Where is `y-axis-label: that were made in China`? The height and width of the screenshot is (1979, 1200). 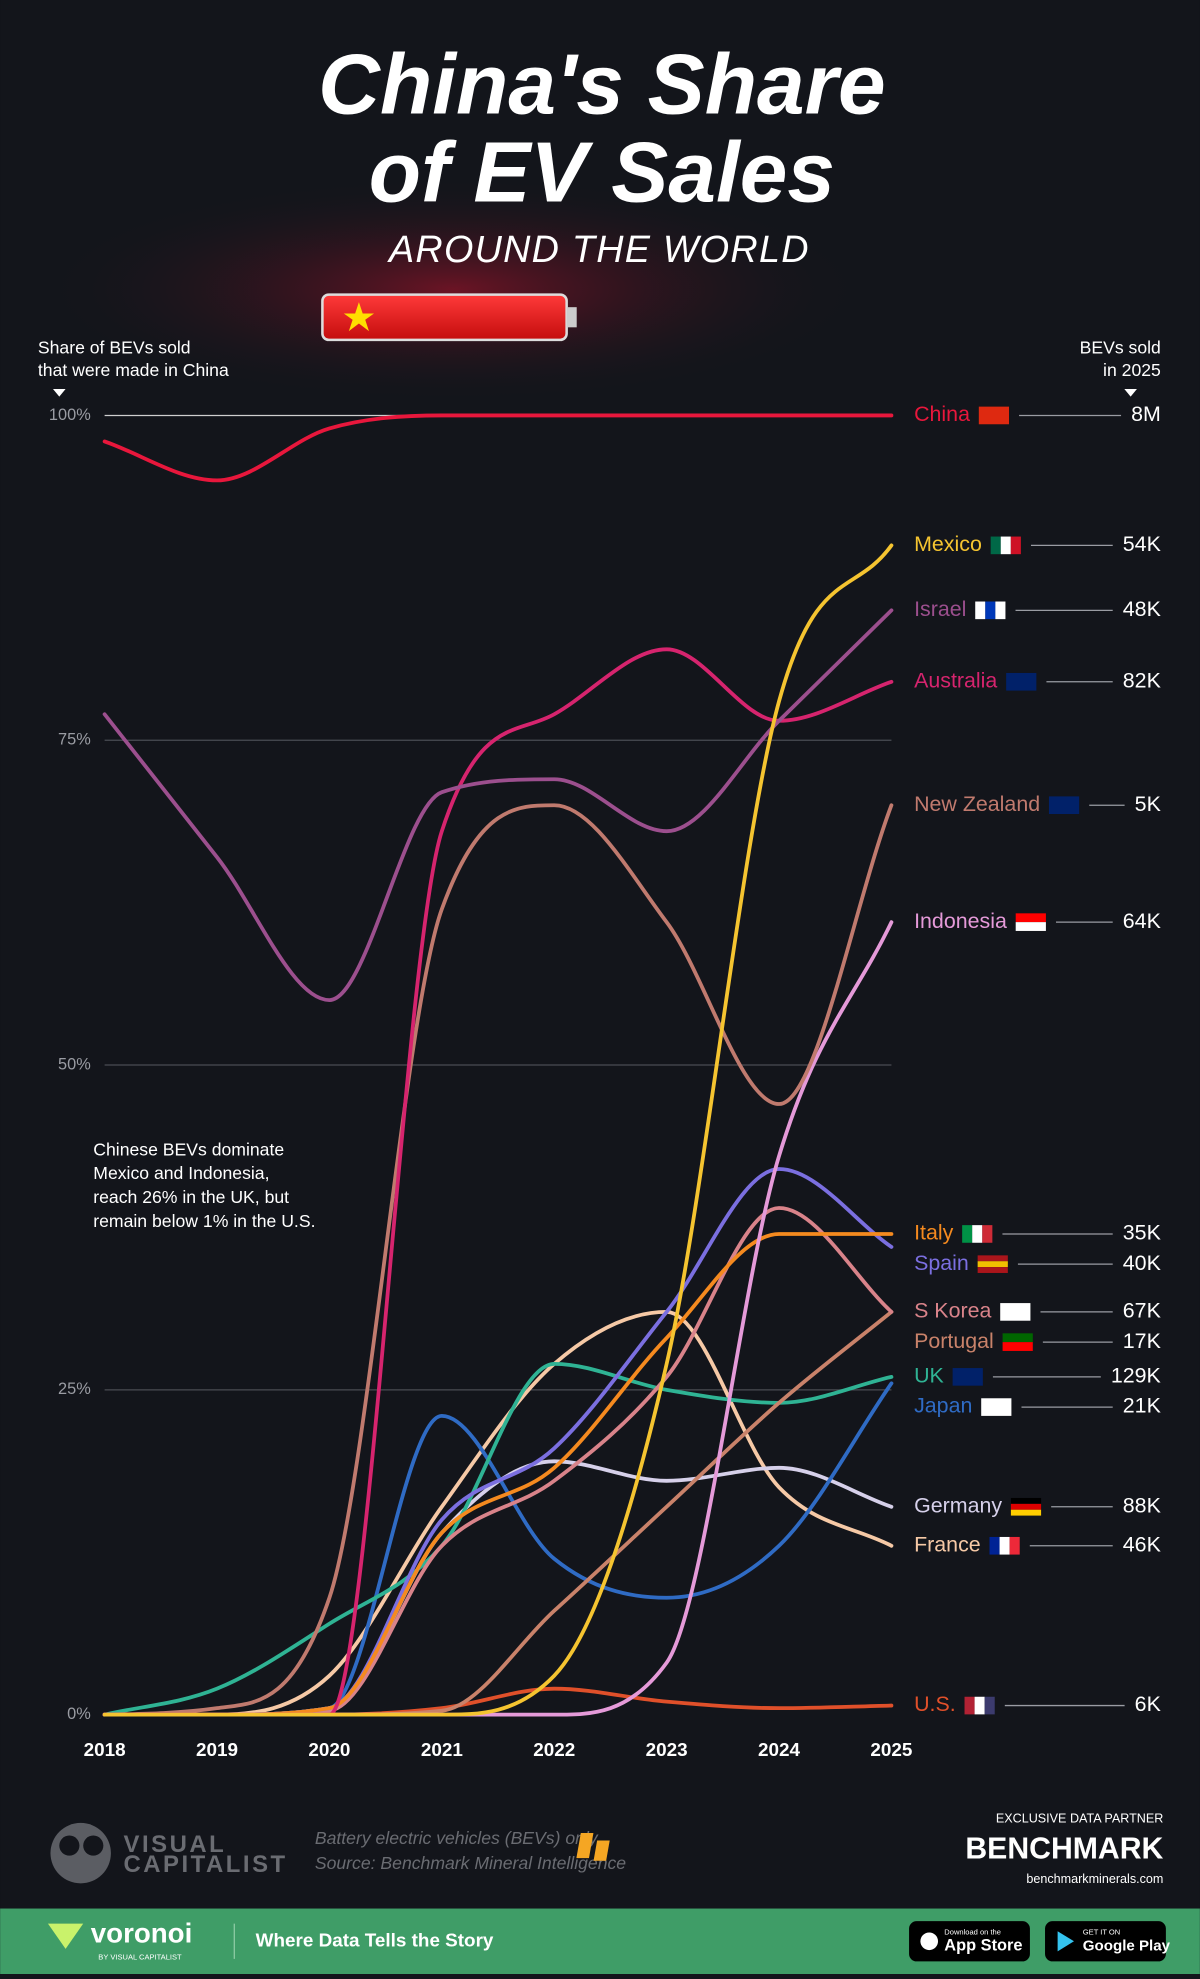
y-axis-label: that were made in China is located at coordinates (133, 370).